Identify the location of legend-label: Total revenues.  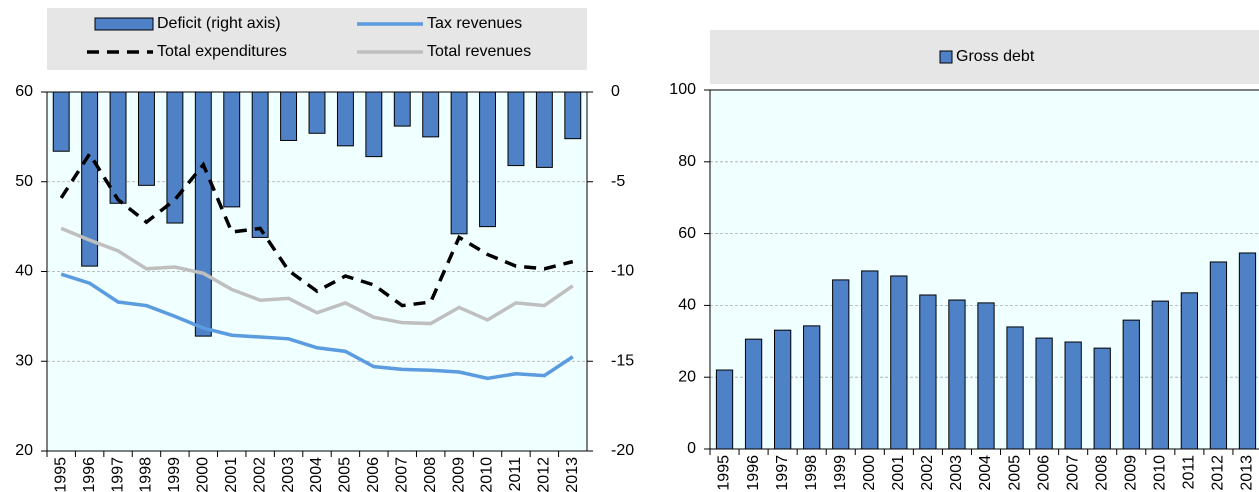
(479, 51).